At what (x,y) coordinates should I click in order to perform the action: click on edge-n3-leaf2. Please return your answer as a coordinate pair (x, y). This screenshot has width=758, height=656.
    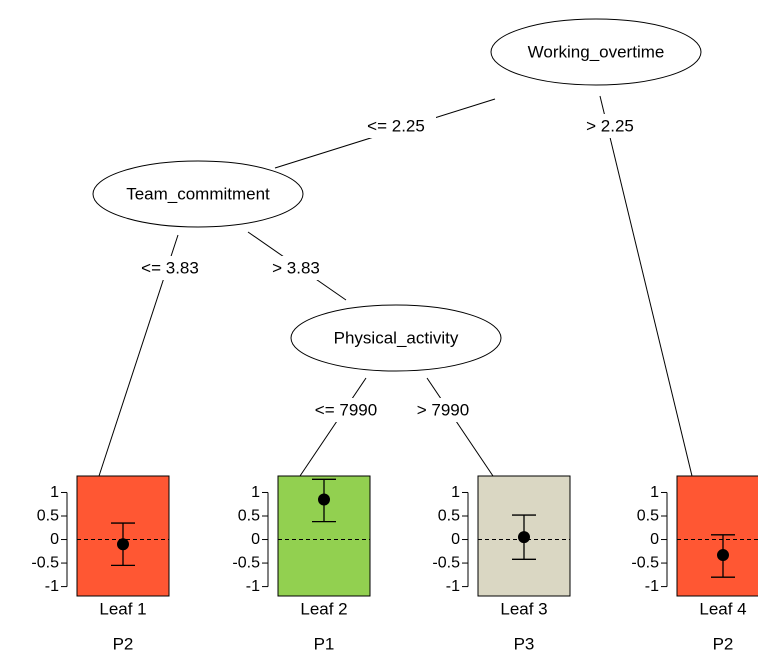
    Looking at the image, I should click on (333, 427).